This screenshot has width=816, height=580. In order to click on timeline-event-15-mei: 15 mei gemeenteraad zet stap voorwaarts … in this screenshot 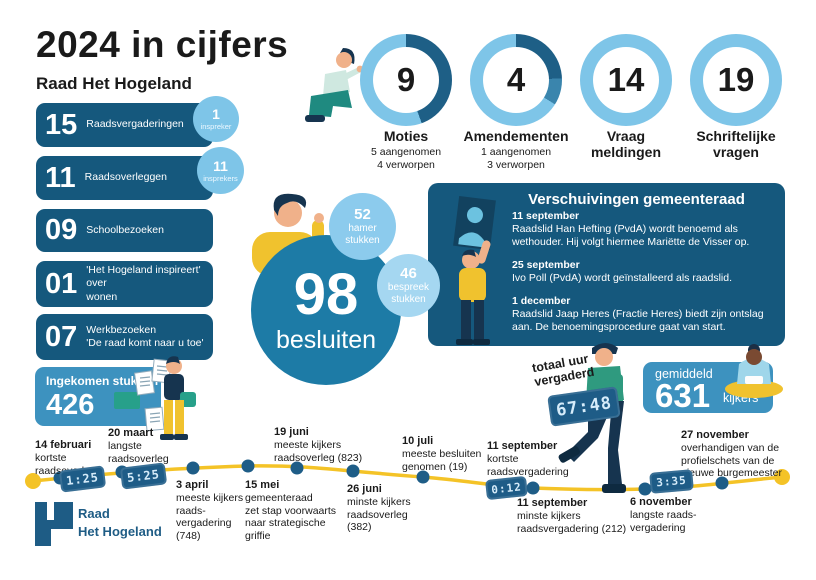, I will do `click(290, 511)`.